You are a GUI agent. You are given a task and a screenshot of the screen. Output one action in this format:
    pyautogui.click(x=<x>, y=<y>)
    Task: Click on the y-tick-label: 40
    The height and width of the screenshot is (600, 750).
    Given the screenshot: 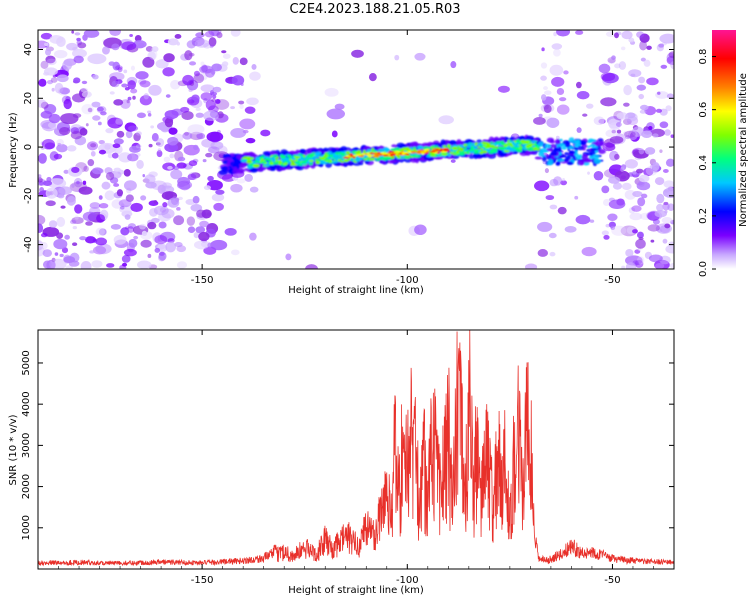 What is the action you would take?
    pyautogui.click(x=28, y=49)
    